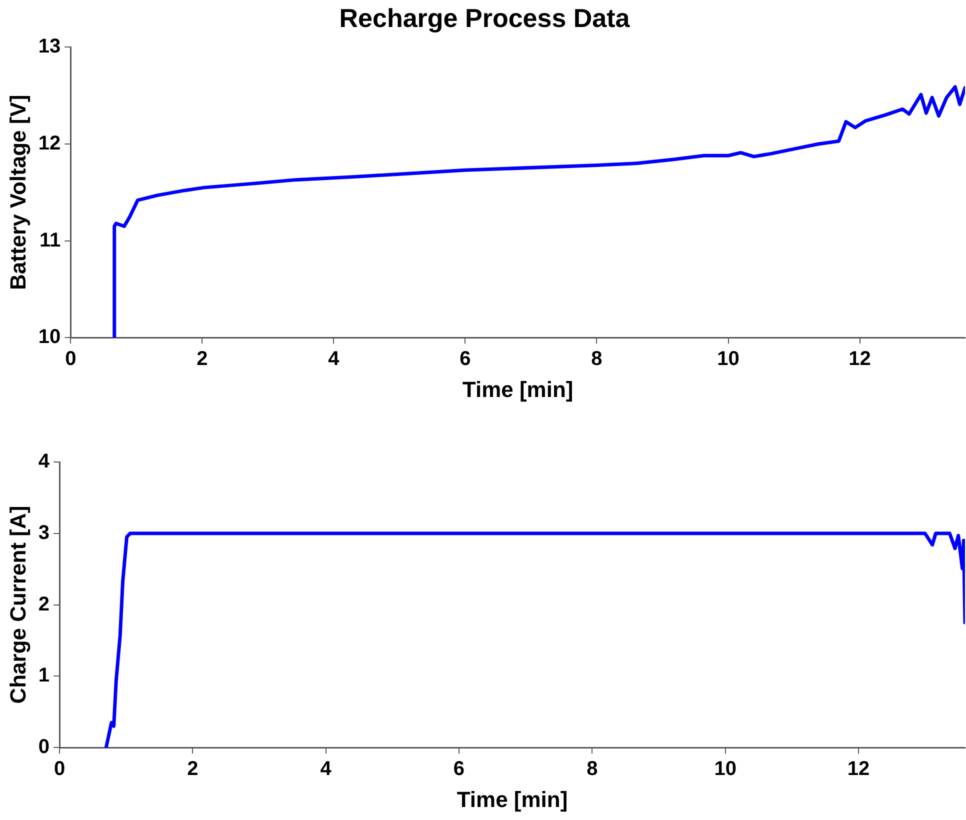 This screenshot has height=820, width=966. I want to click on y-tick-label: 10, so click(49, 337).